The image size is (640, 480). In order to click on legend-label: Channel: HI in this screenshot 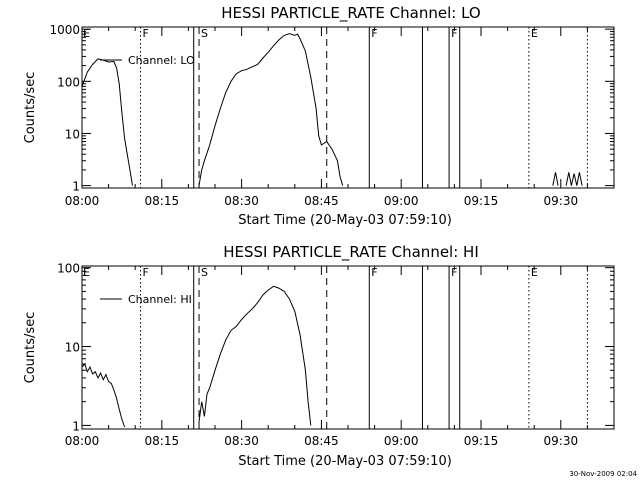, I will do `click(160, 299)`.